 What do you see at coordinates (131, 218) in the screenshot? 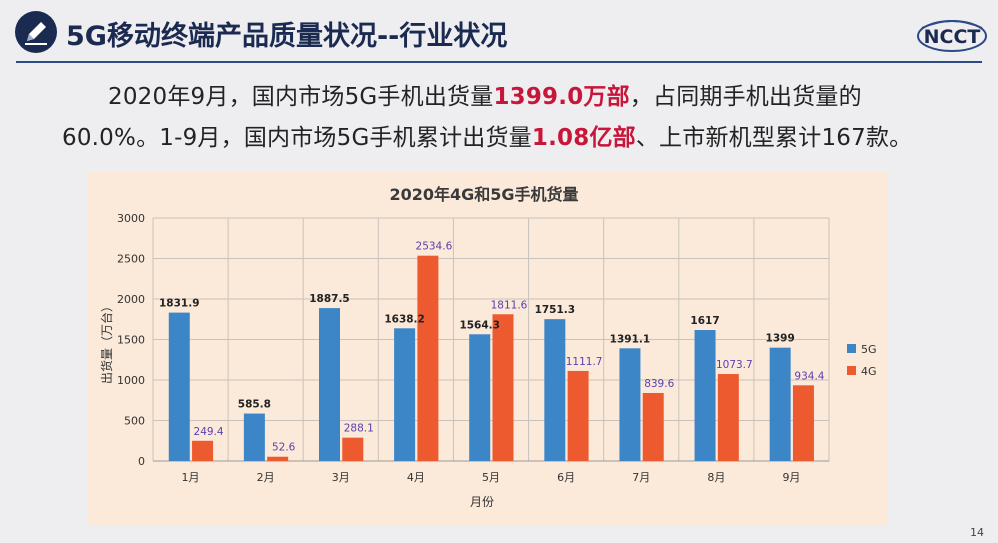
I see `y-tick-label: 3000` at bounding box center [131, 218].